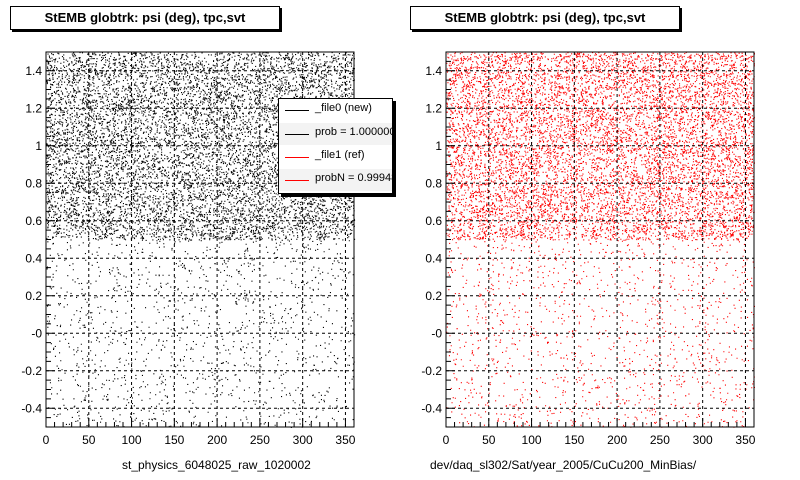 The width and height of the screenshot is (800, 480). I want to click on legend-entry-file0: _file0 (new), so click(335, 110).